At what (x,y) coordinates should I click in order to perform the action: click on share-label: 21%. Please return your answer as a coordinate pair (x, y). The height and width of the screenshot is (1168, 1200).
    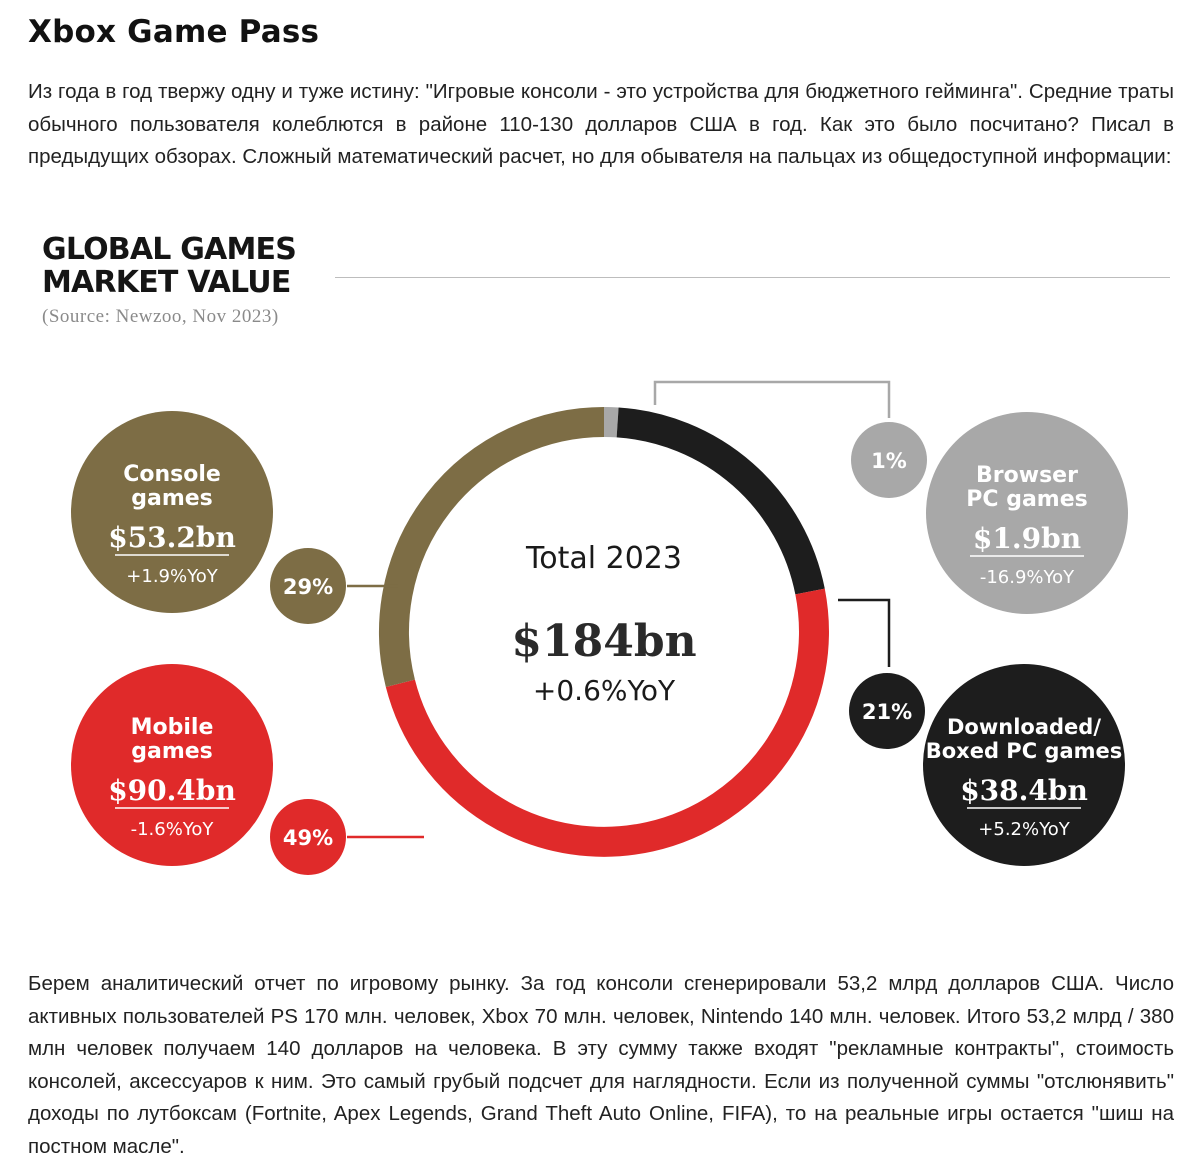
    Looking at the image, I should click on (887, 712).